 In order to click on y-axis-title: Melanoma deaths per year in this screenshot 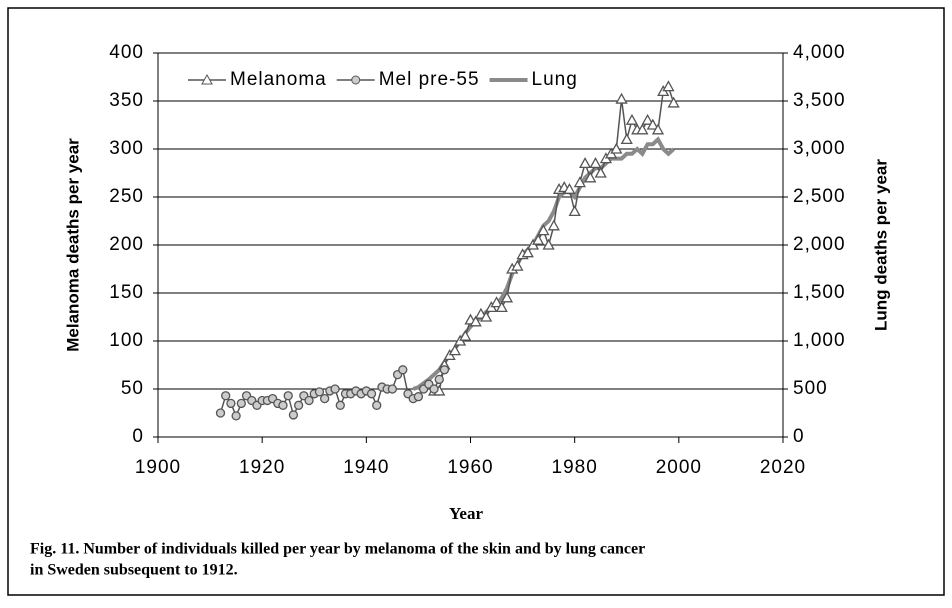, I will do `click(72, 245)`.